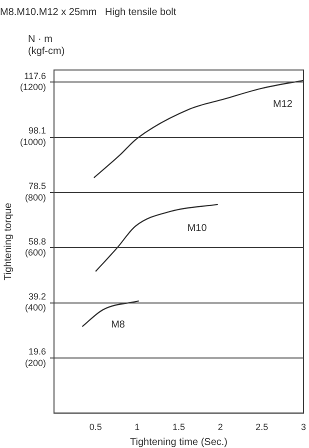 This screenshot has width=309, height=448. What do you see at coordinates (33, 142) in the screenshot?
I see `y-tick-label: (1000)` at bounding box center [33, 142].